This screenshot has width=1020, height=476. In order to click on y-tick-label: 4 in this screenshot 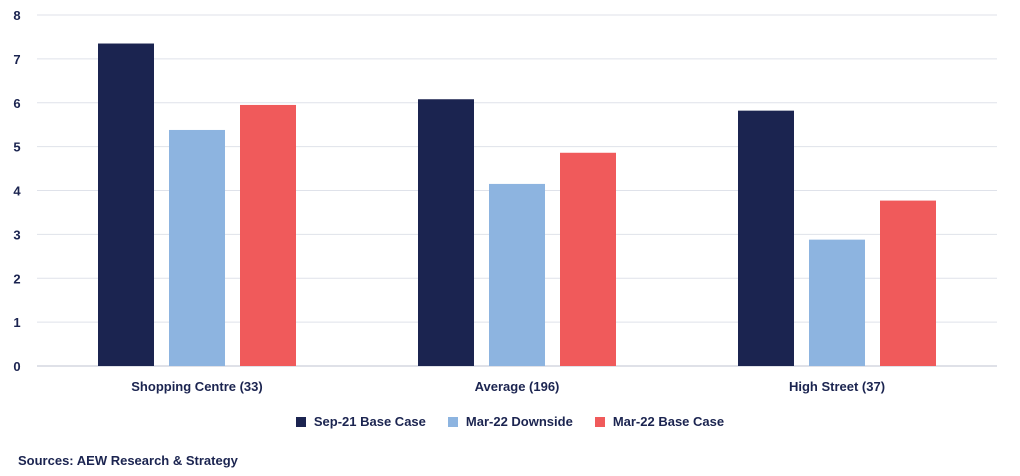, I will do `click(17, 191)`.